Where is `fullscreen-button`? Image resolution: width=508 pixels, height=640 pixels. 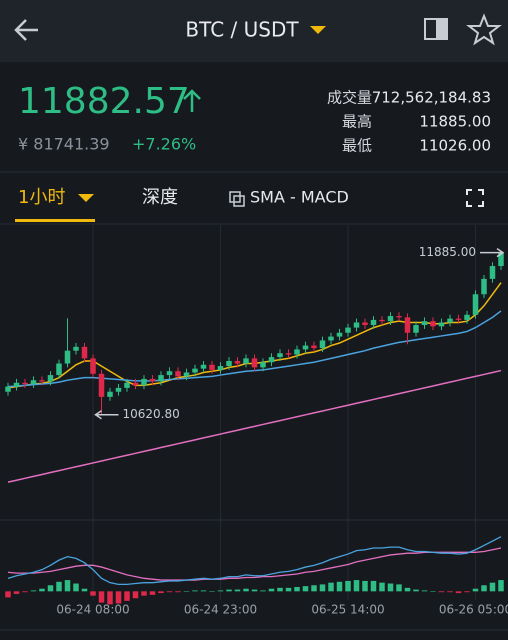
fullscreen-button is located at coordinates (475, 198).